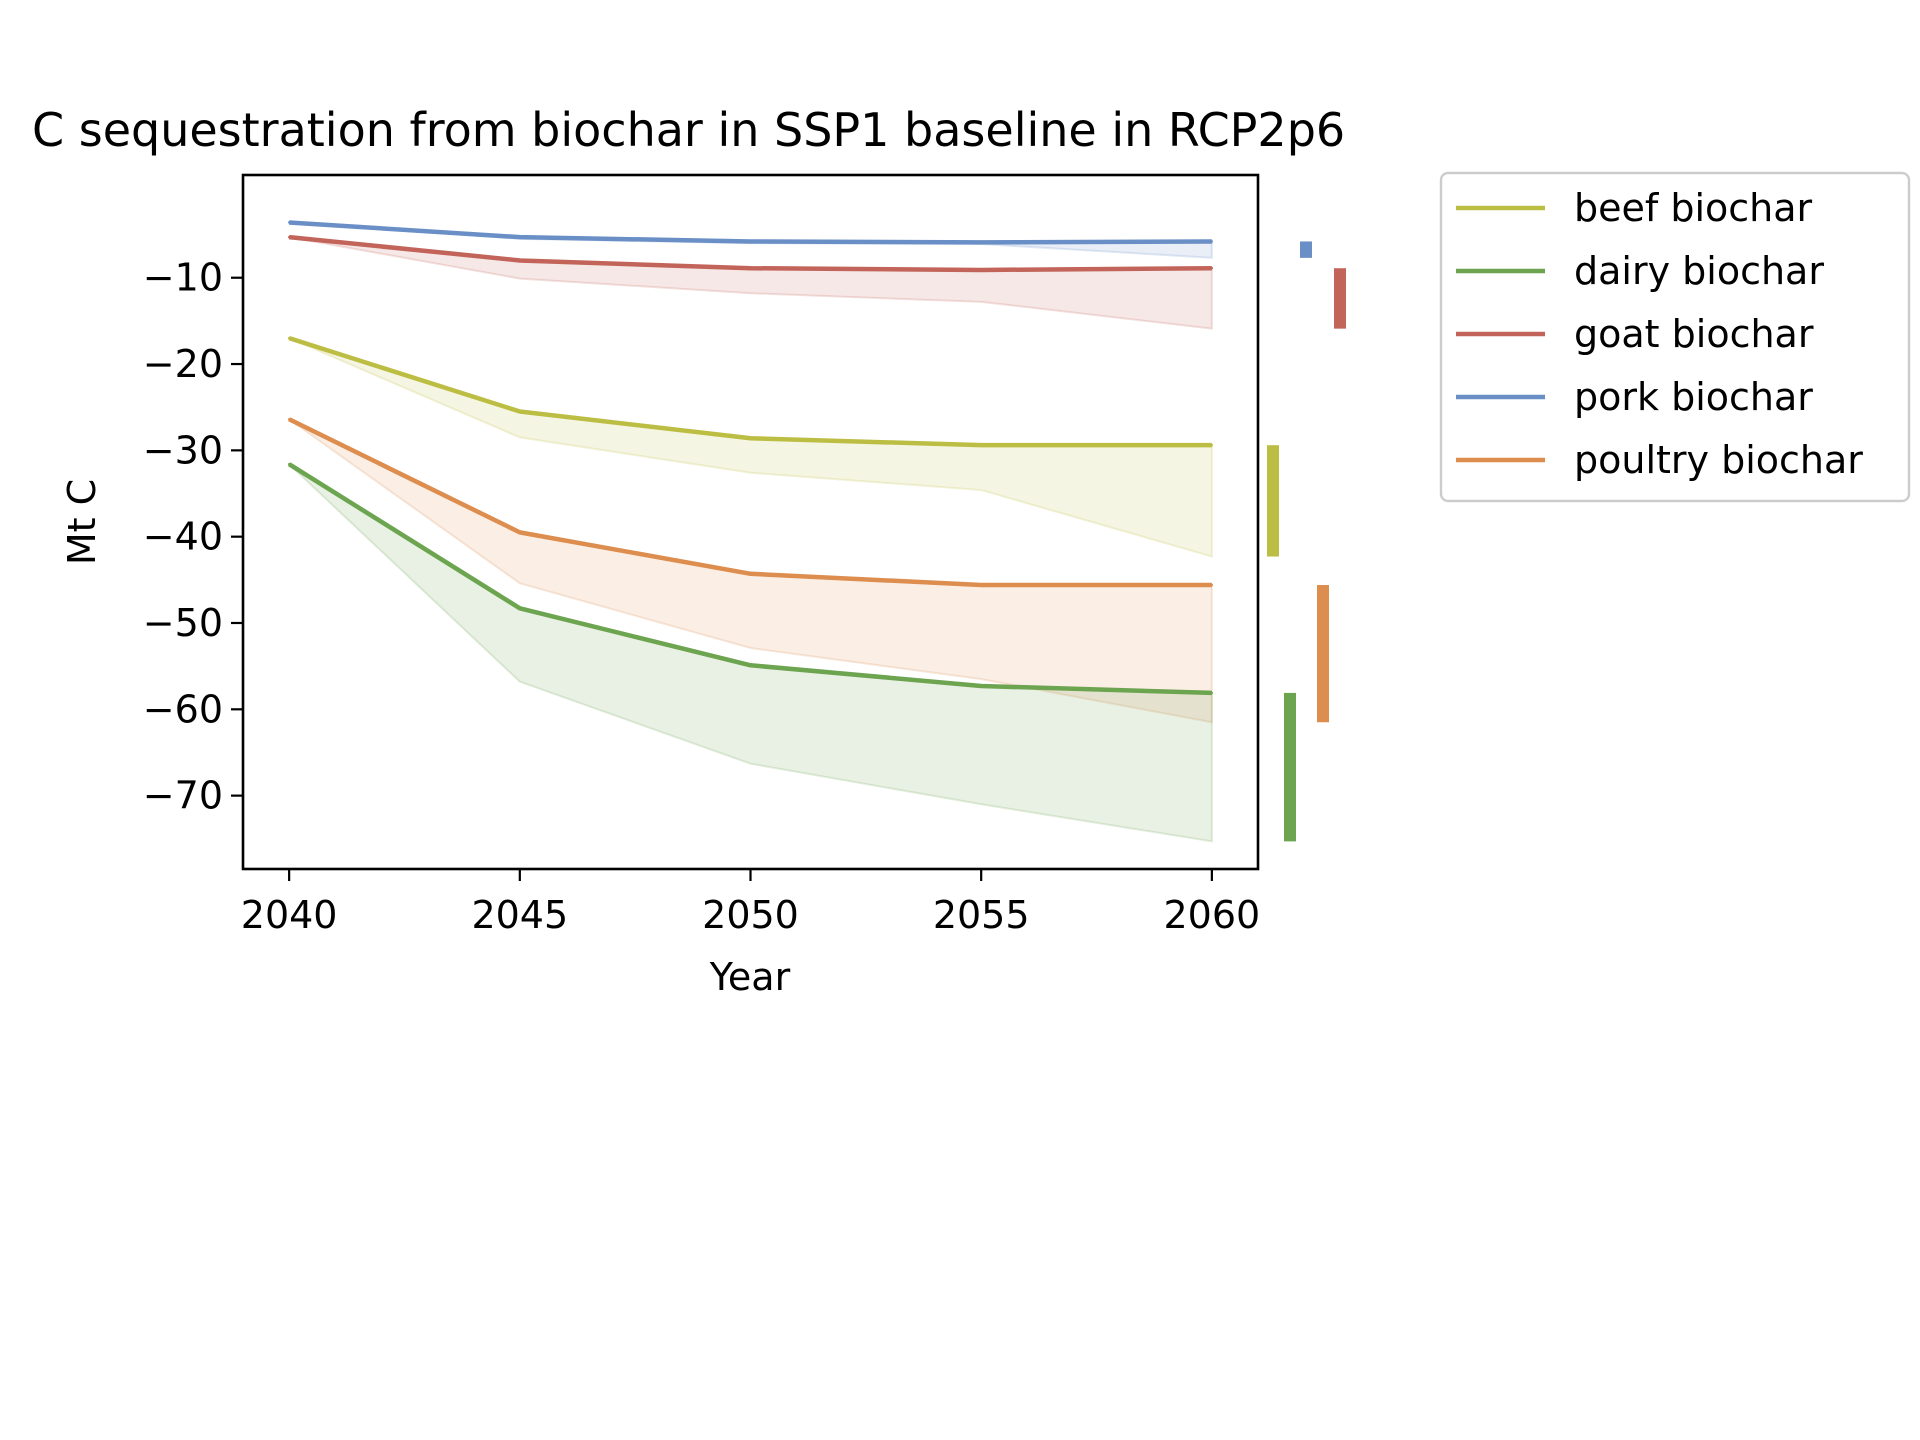  Describe the element at coordinates (1340, 298) in the screenshot. I see `goat-biochar-range-bar` at that location.